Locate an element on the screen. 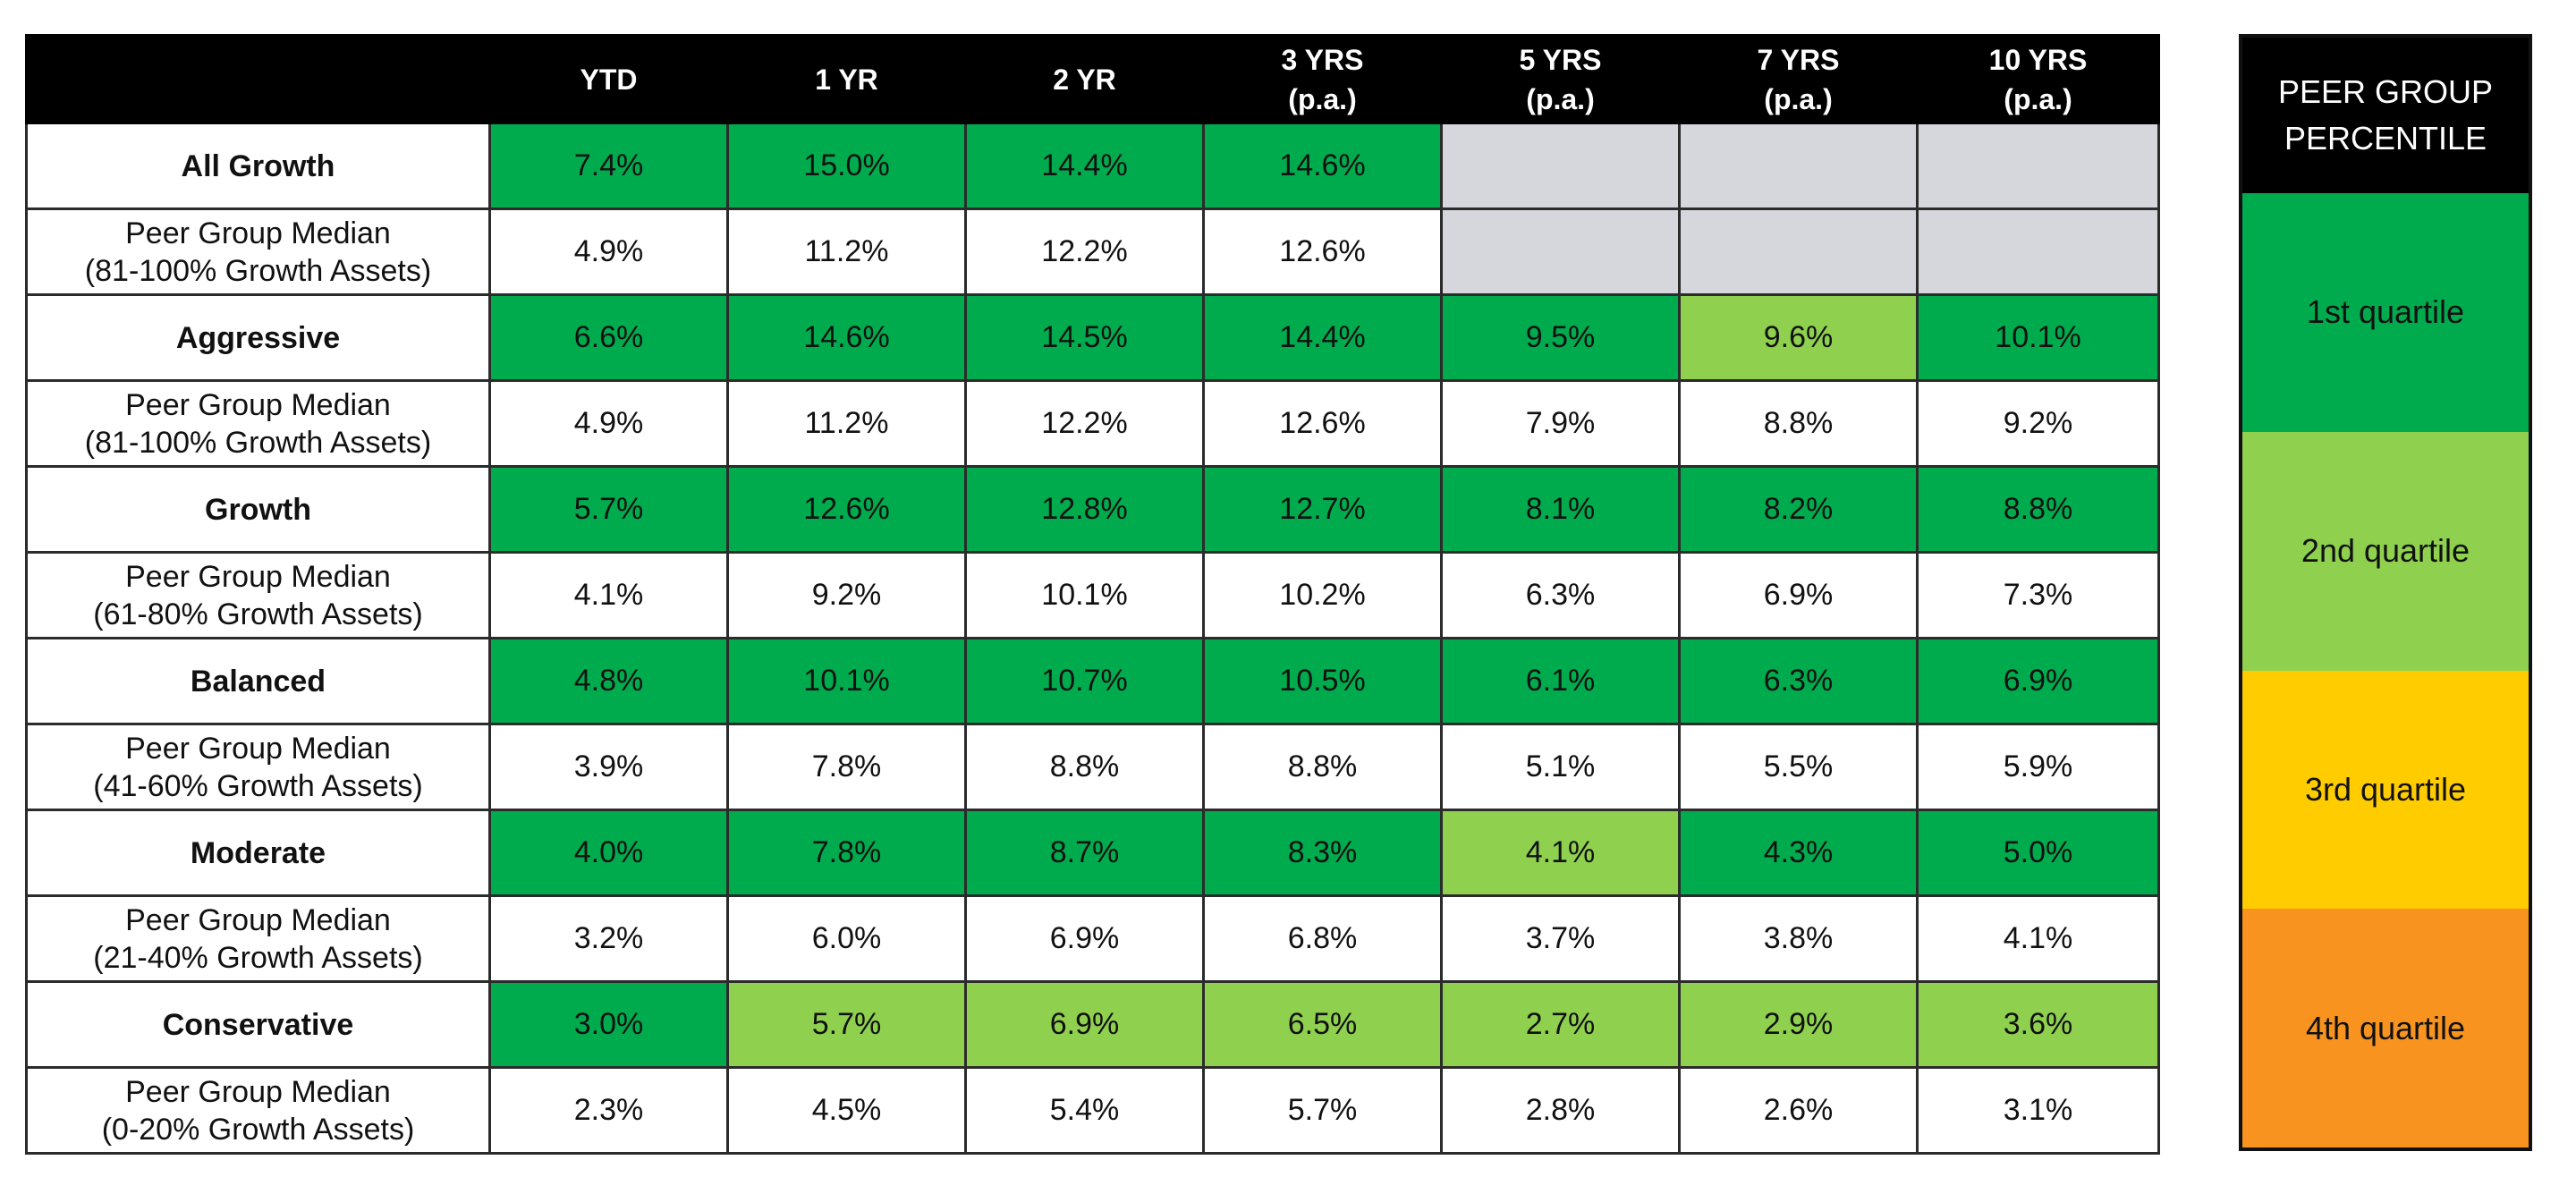  row-label-line: Conservative is located at coordinates (258, 1024).